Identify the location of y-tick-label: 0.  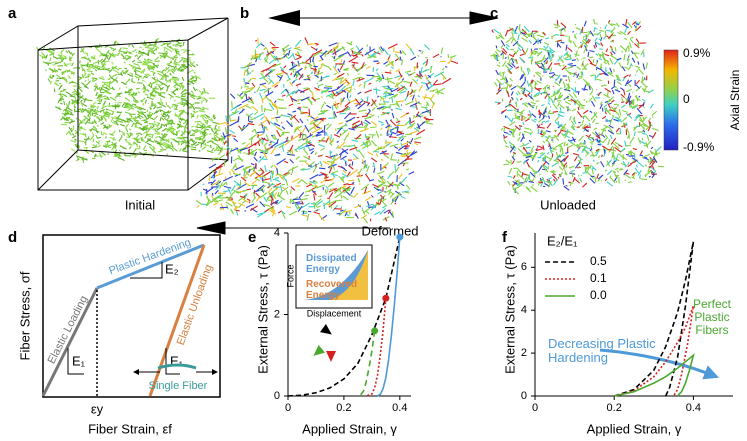
(524, 396).